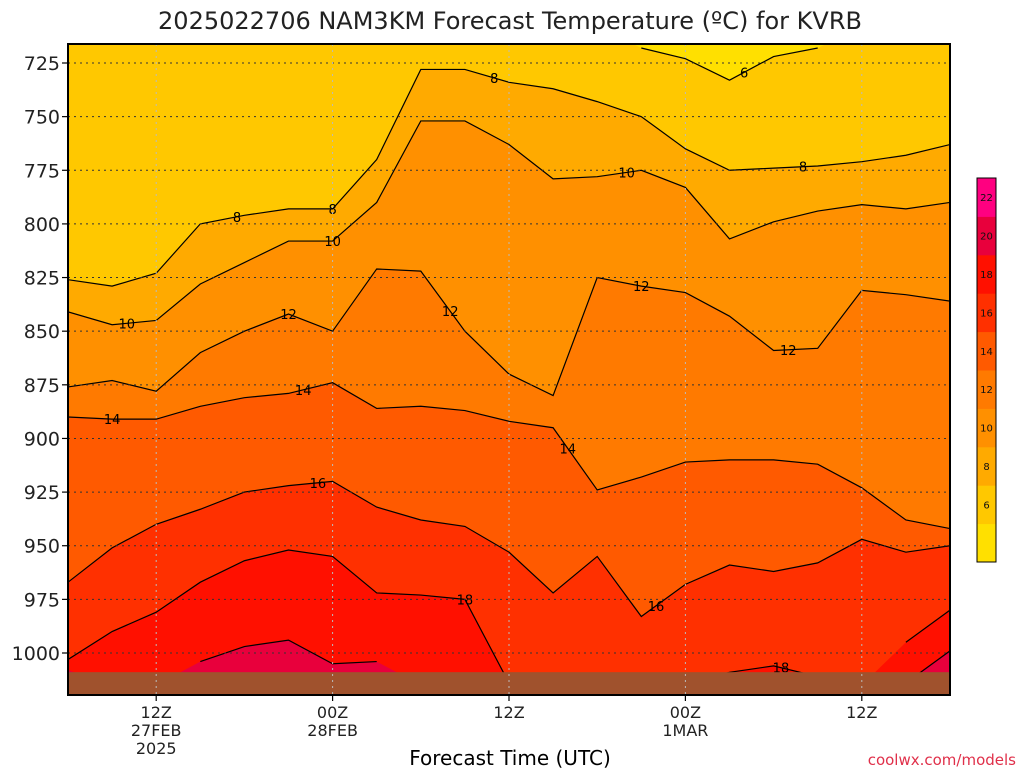  I want to click on colorbar-label: 18, so click(986, 275).